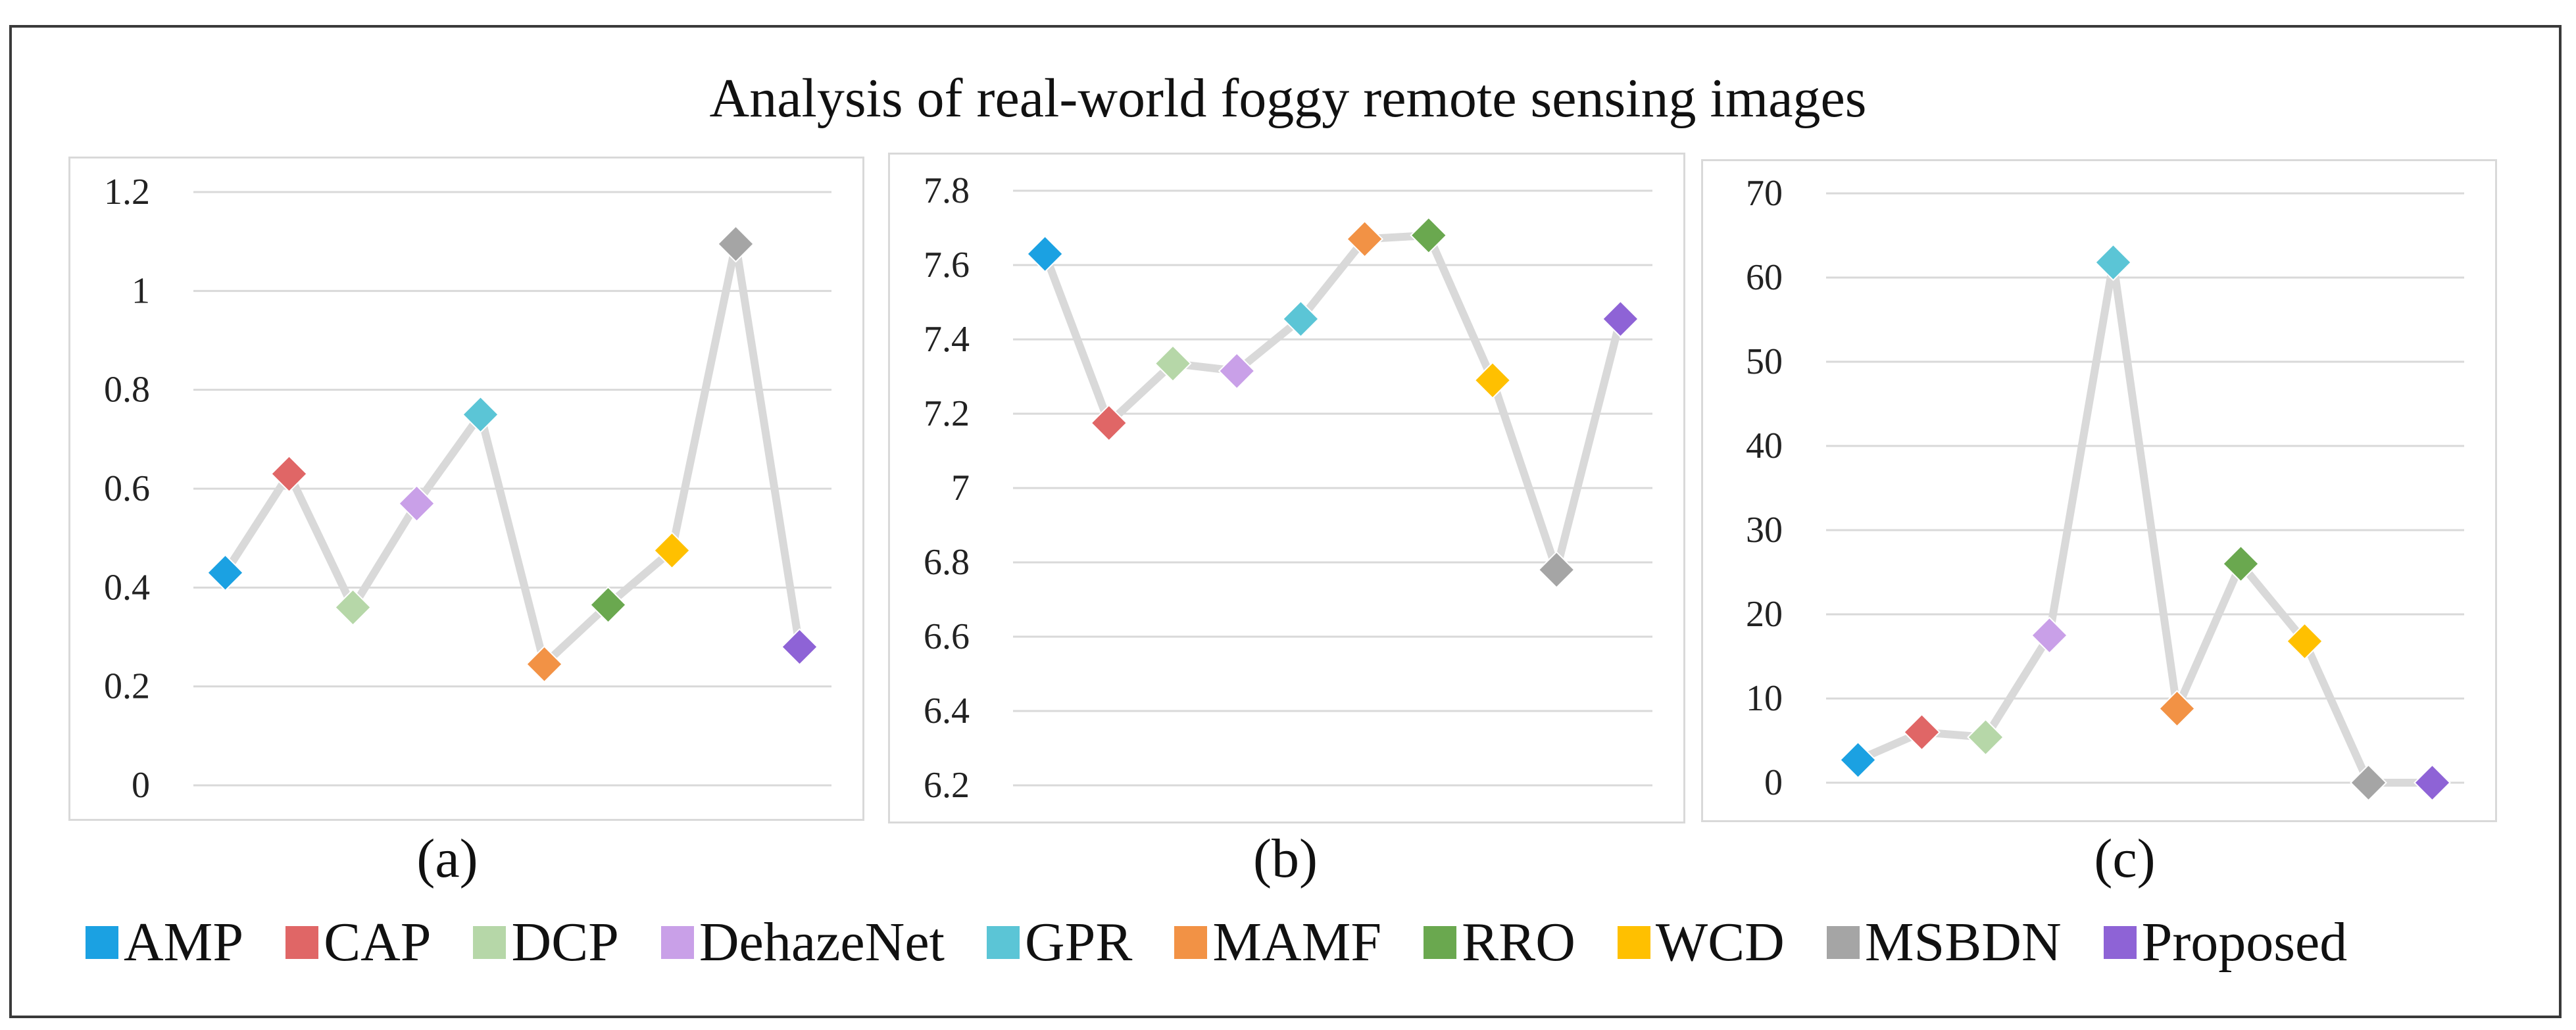  Describe the element at coordinates (947, 413) in the screenshot. I see `y-tick-label-b-5: 7.2` at that location.